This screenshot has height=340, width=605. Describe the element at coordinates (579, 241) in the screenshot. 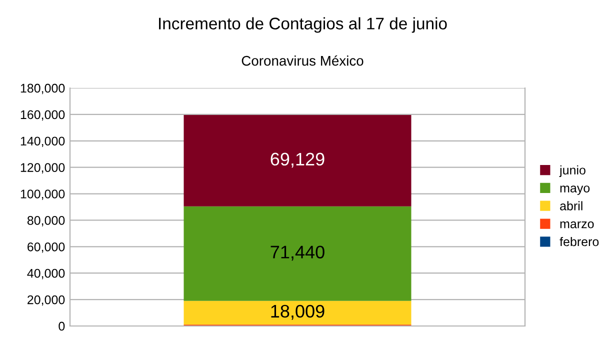

I see `legend-label: febrero` at that location.